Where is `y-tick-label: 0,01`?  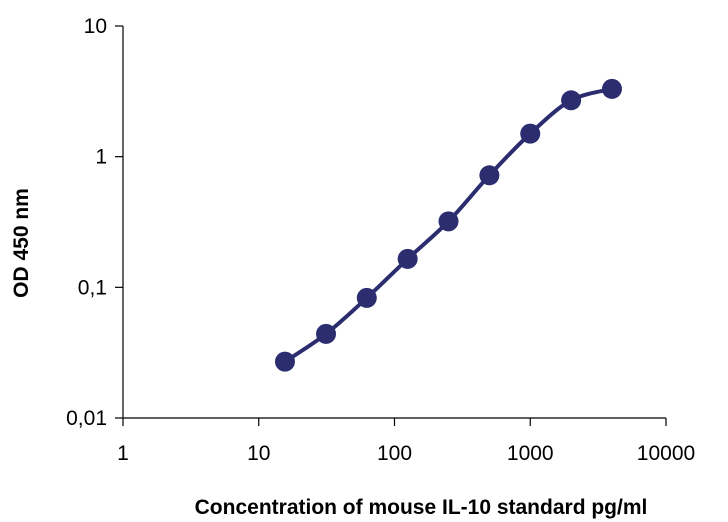
y-tick-label: 0,01 is located at coordinates (86, 418).